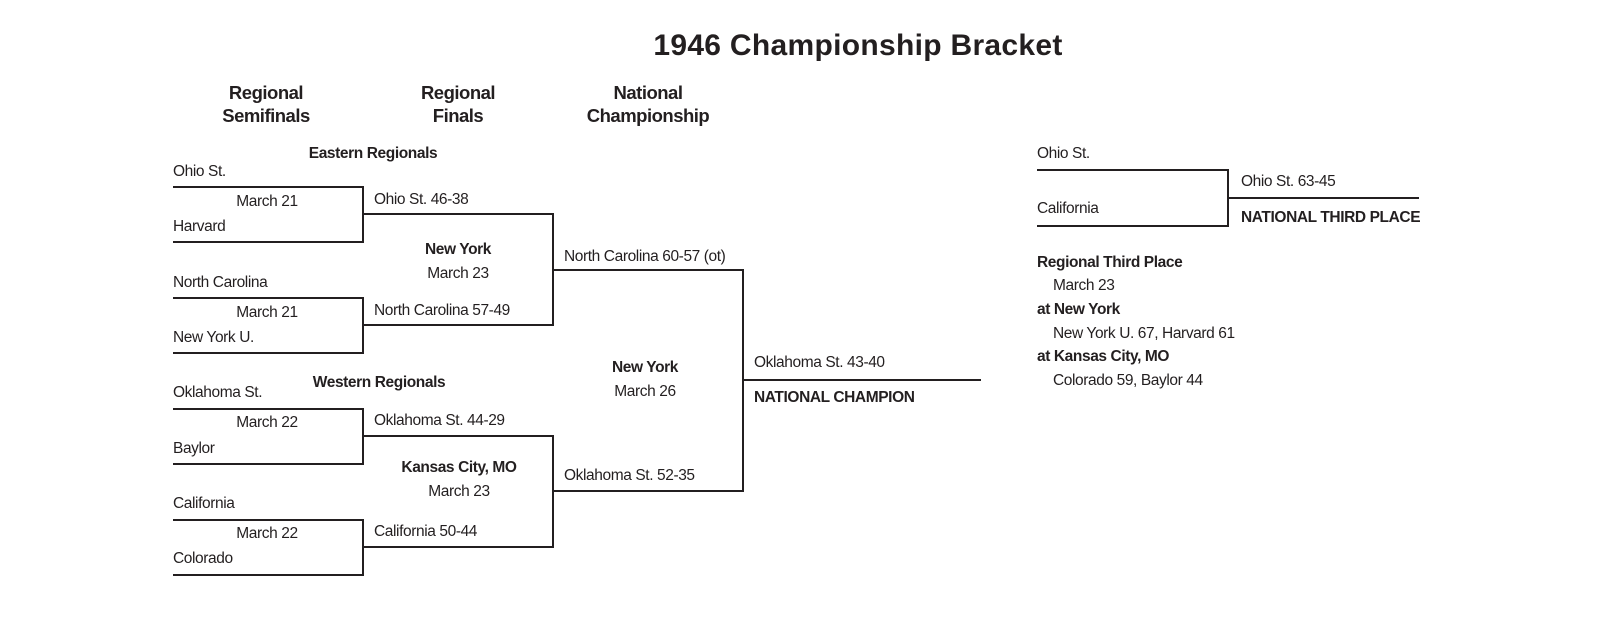  What do you see at coordinates (203, 558) in the screenshot?
I see `team-name: Colorado` at bounding box center [203, 558].